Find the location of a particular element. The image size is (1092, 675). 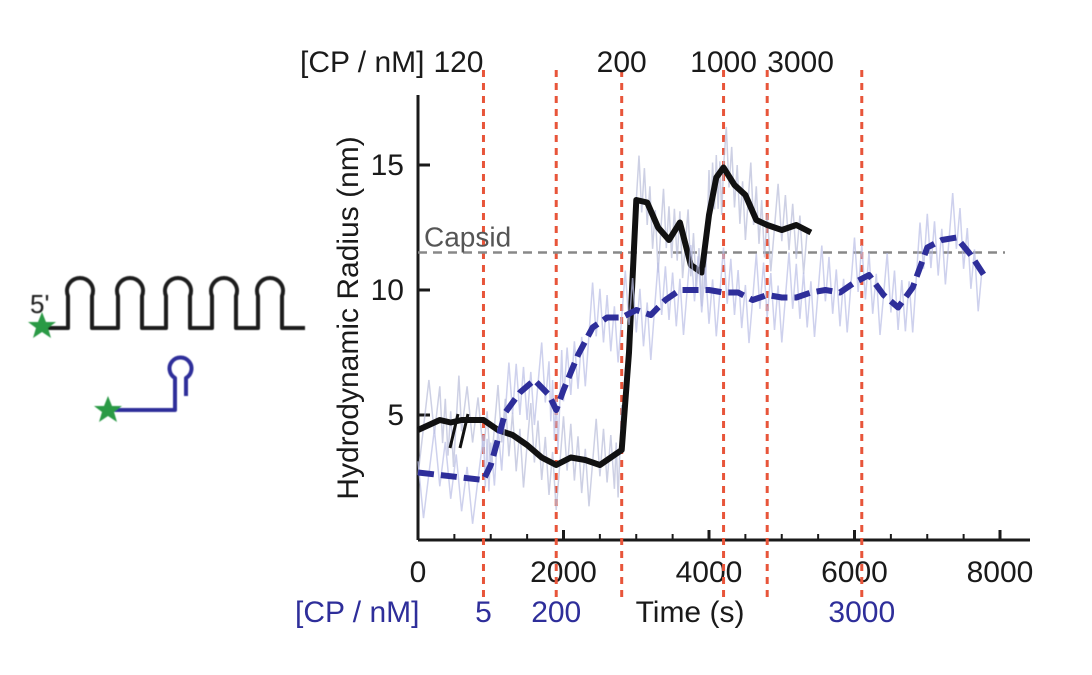

bottom-cp-value: 3000 is located at coordinates (861, 612).